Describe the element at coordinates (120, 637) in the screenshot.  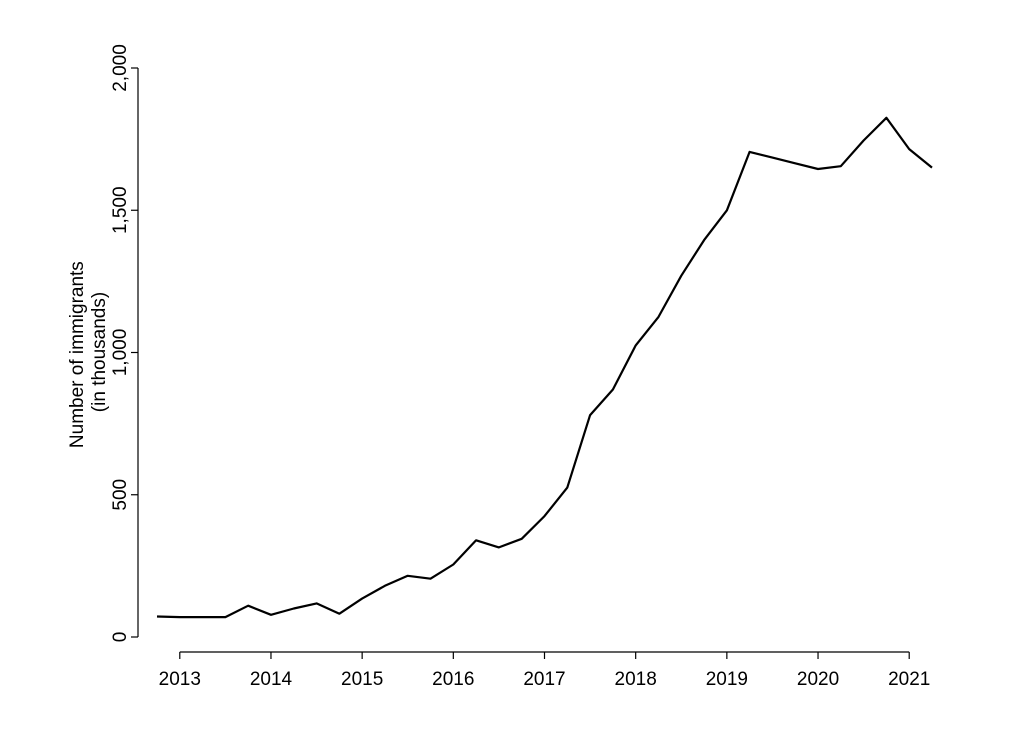
I see `y-tick-label: 0` at that location.